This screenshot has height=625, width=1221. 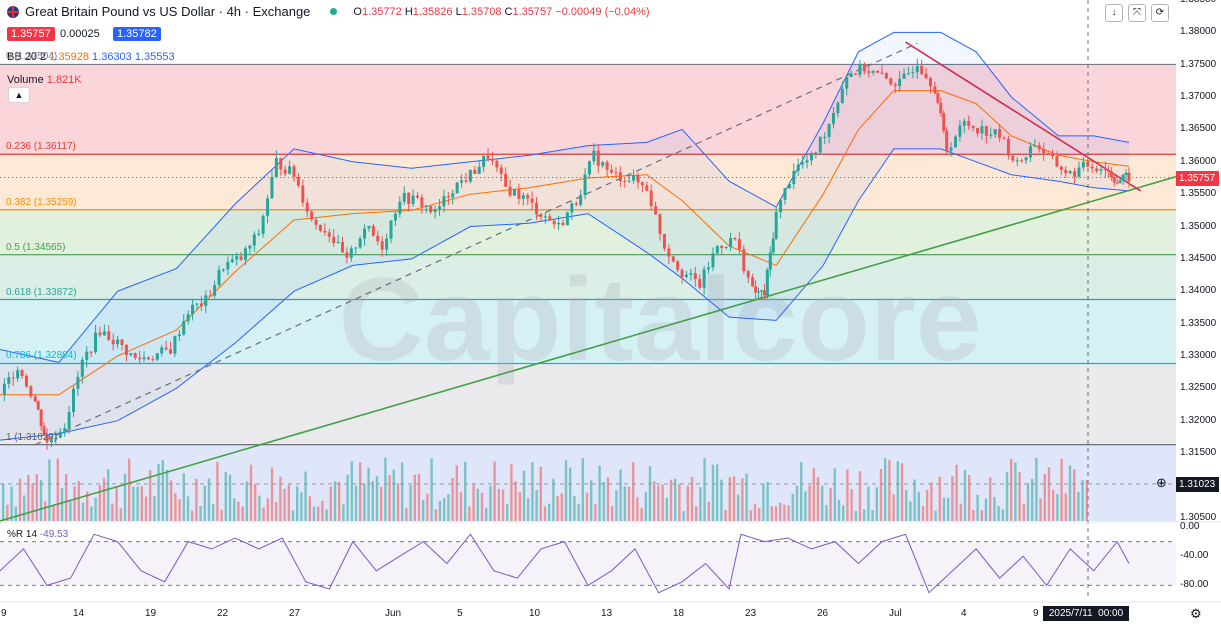 What do you see at coordinates (1198, 420) in the screenshot?
I see `y-tick-label: 1.32000` at bounding box center [1198, 420].